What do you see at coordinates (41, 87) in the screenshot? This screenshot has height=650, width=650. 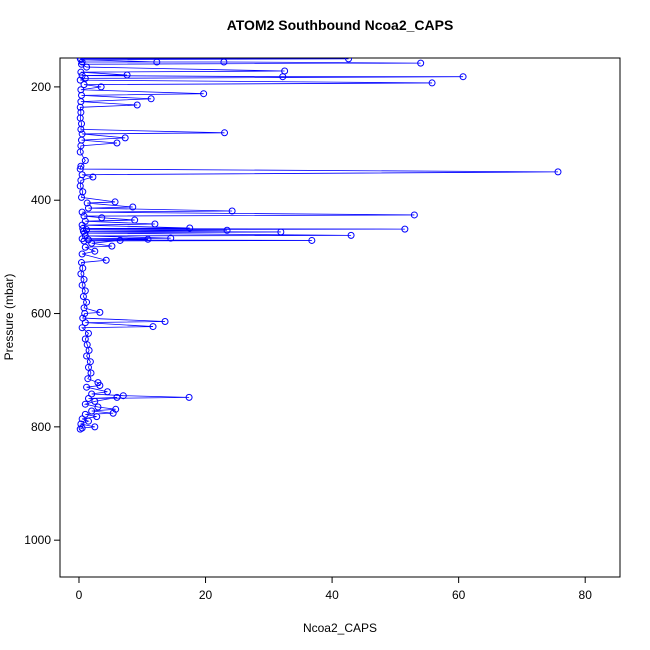 I see `y-tick-label: 200` at bounding box center [41, 87].